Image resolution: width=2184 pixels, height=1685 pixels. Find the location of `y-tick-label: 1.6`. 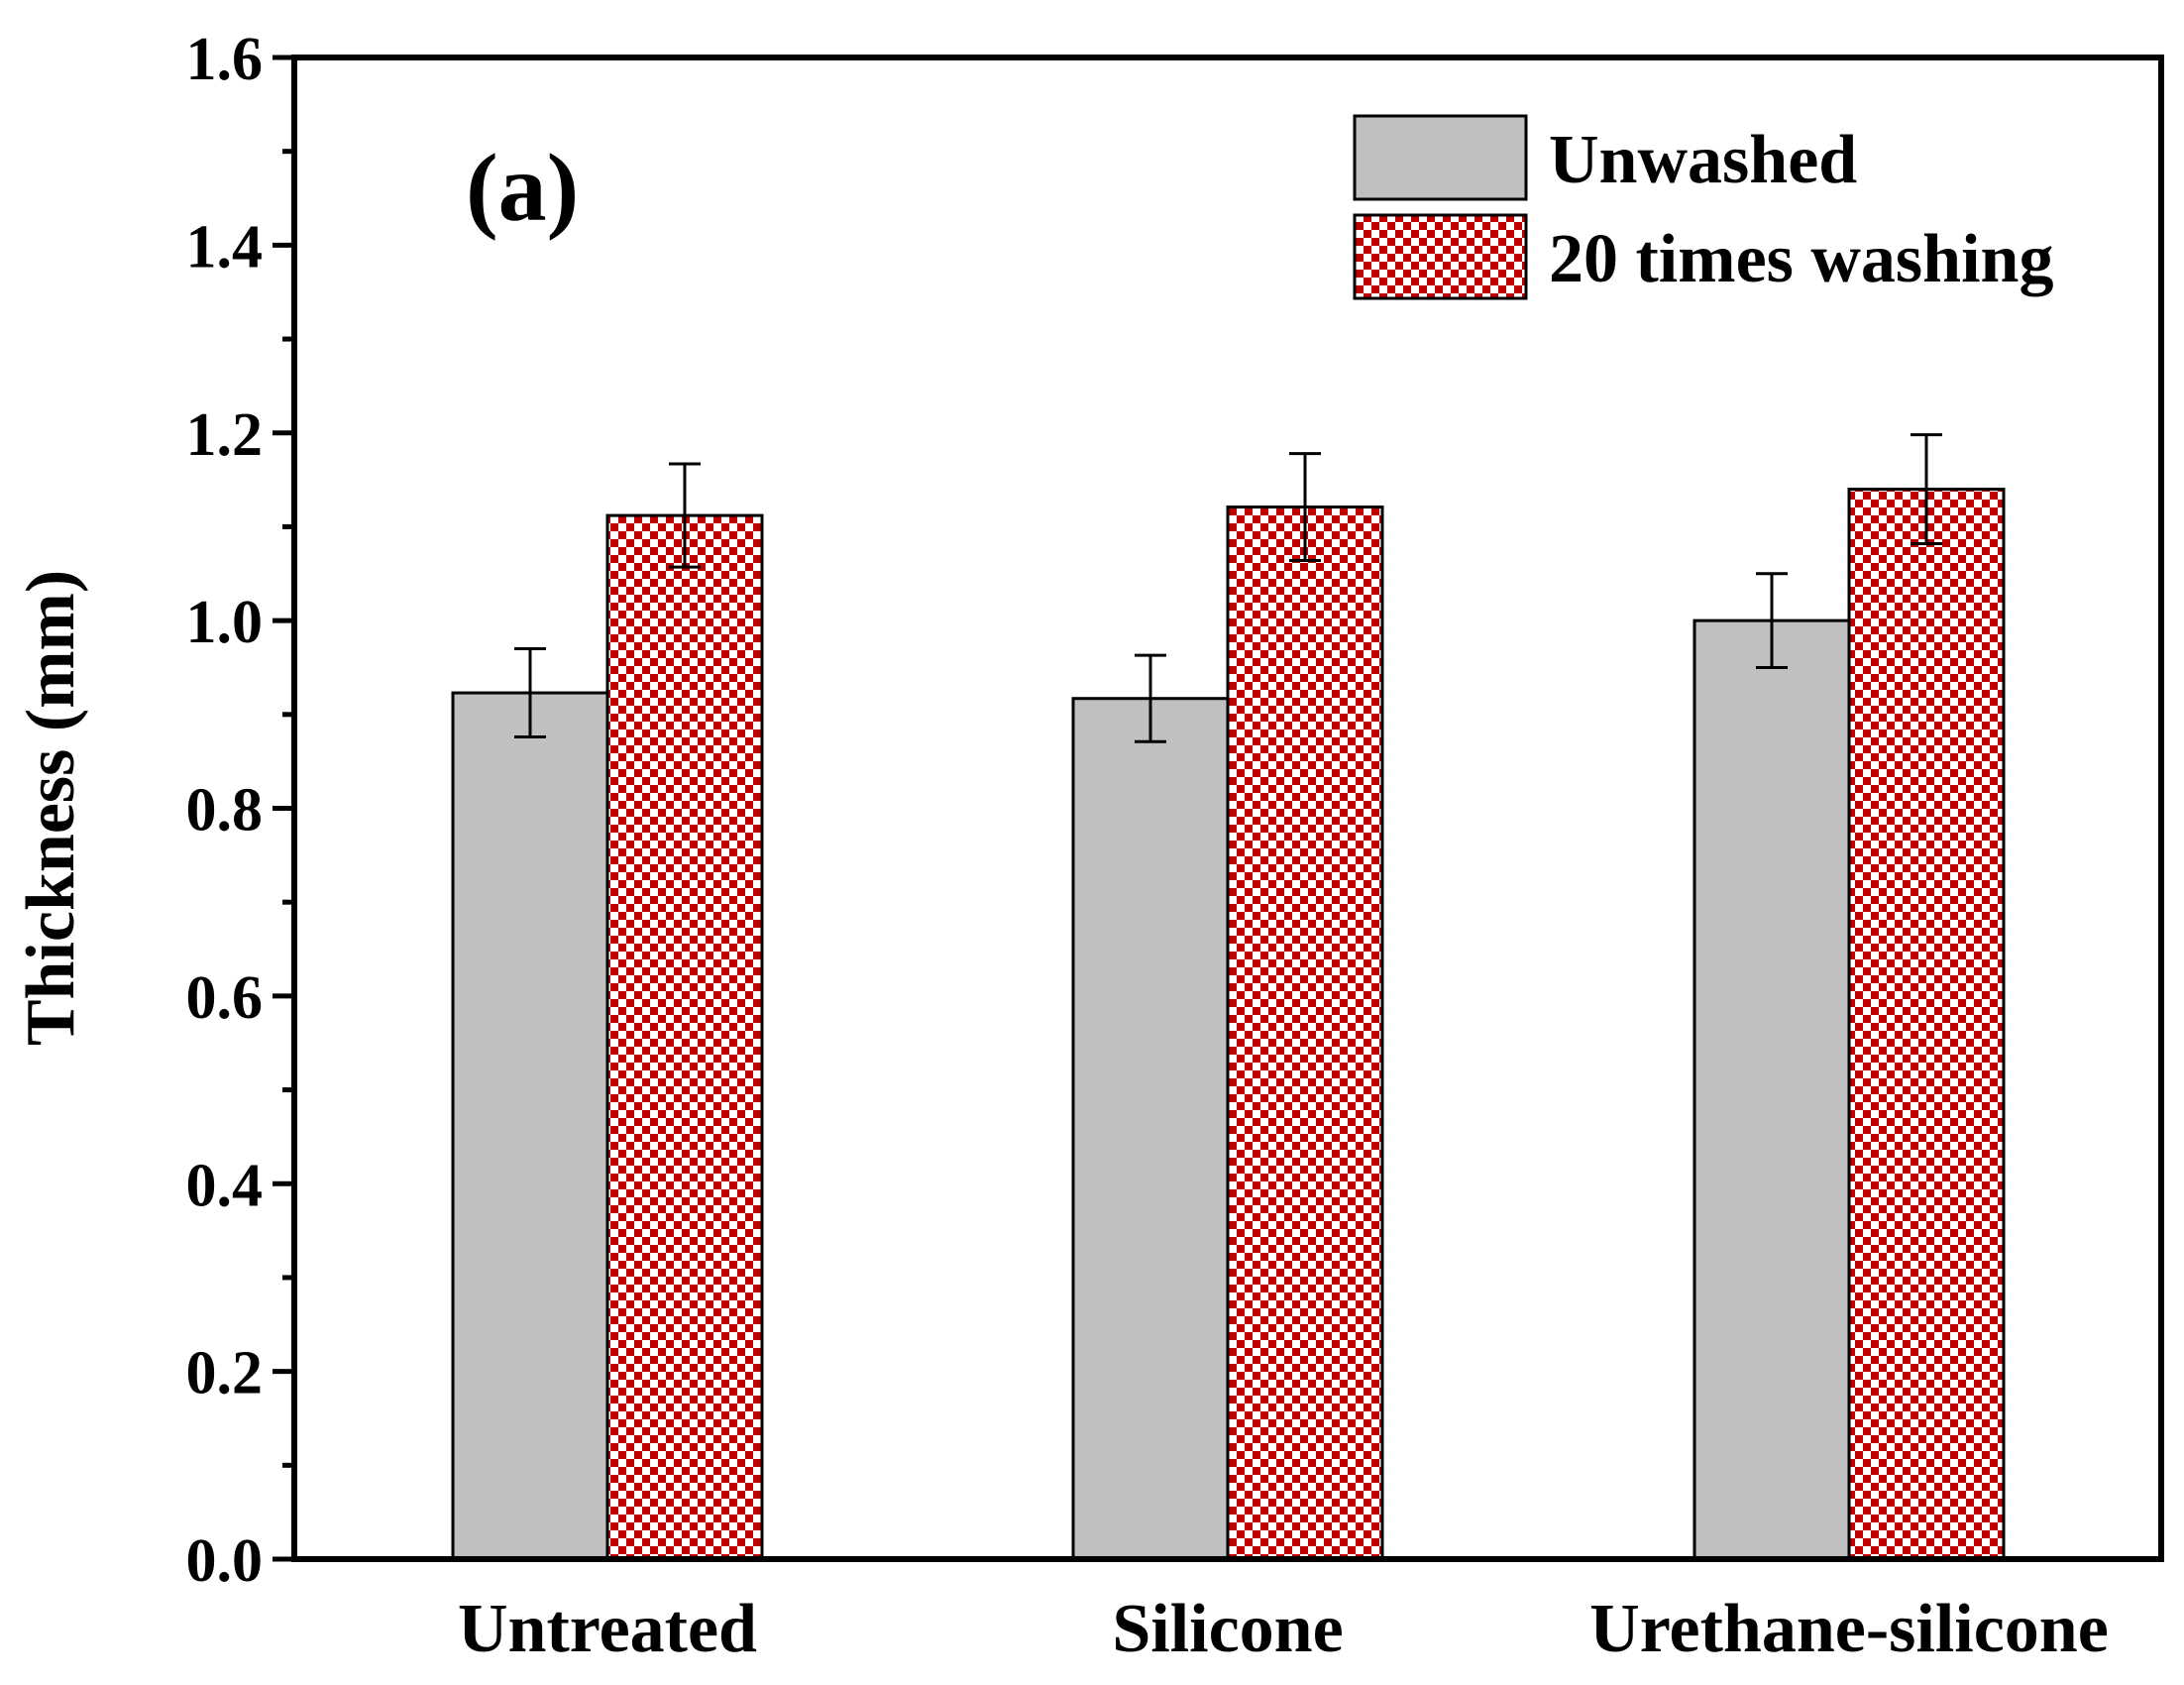

y-tick-label: 1.6 is located at coordinates (225, 59).